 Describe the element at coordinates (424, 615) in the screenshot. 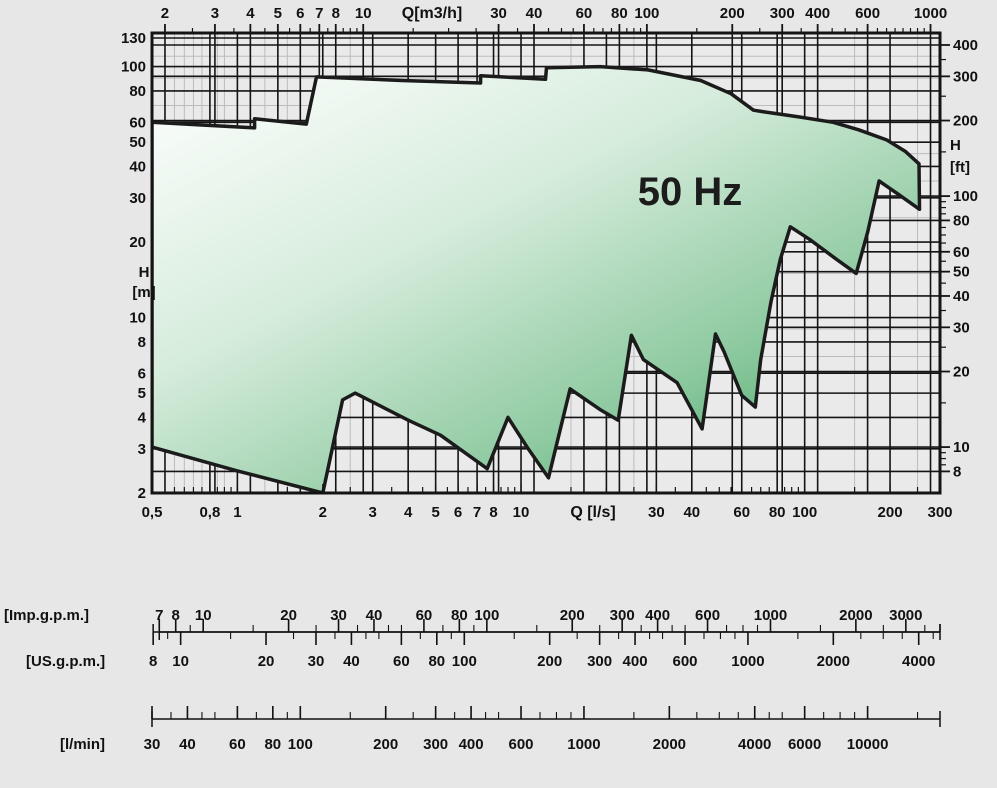

I see `imp_gpm-ruler-label: 60` at that location.